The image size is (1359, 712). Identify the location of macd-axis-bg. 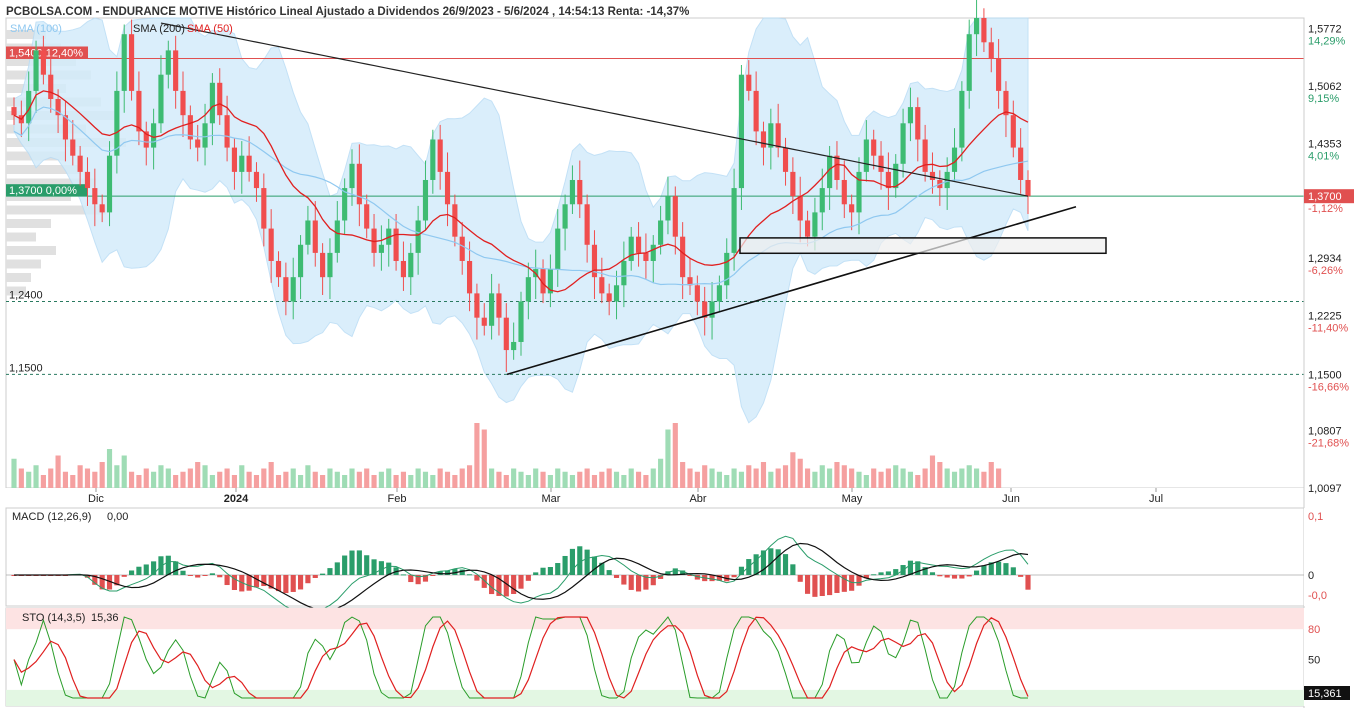
(1331, 557).